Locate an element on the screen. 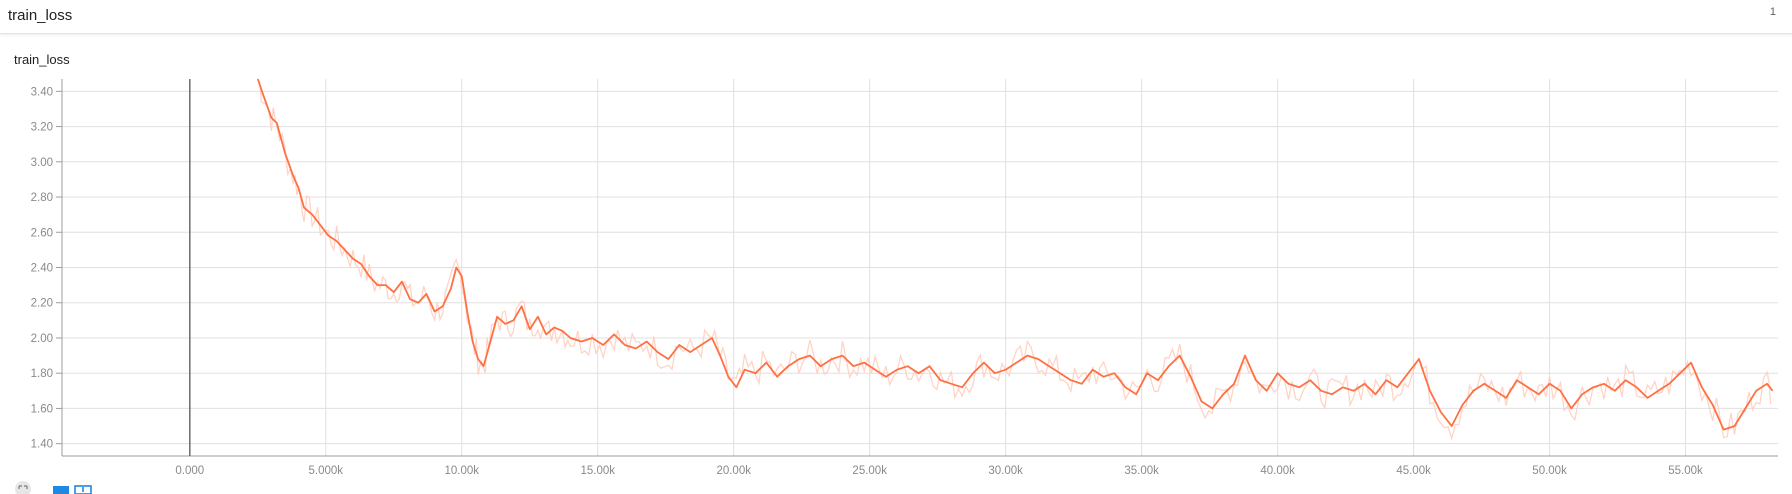  y-tick-label: 1.80 is located at coordinates (42, 374).